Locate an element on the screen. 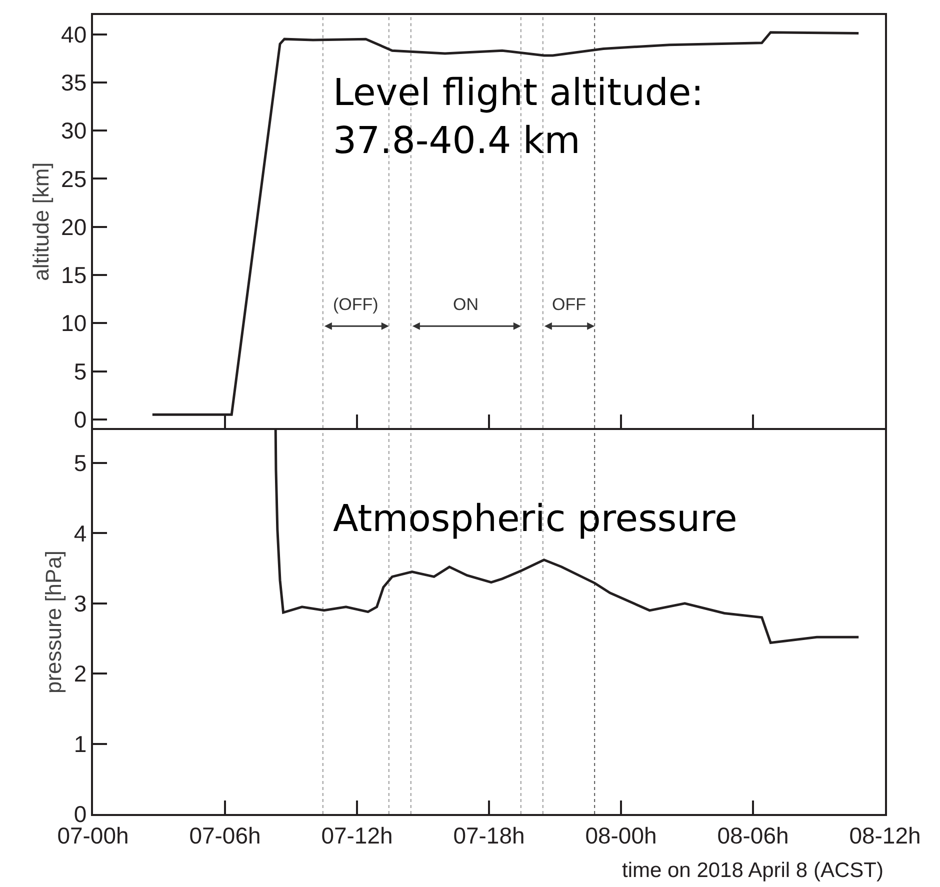 Image resolution: width=940 pixels, height=887 pixels. x-tick-label: 07-12h is located at coordinates (357, 835).